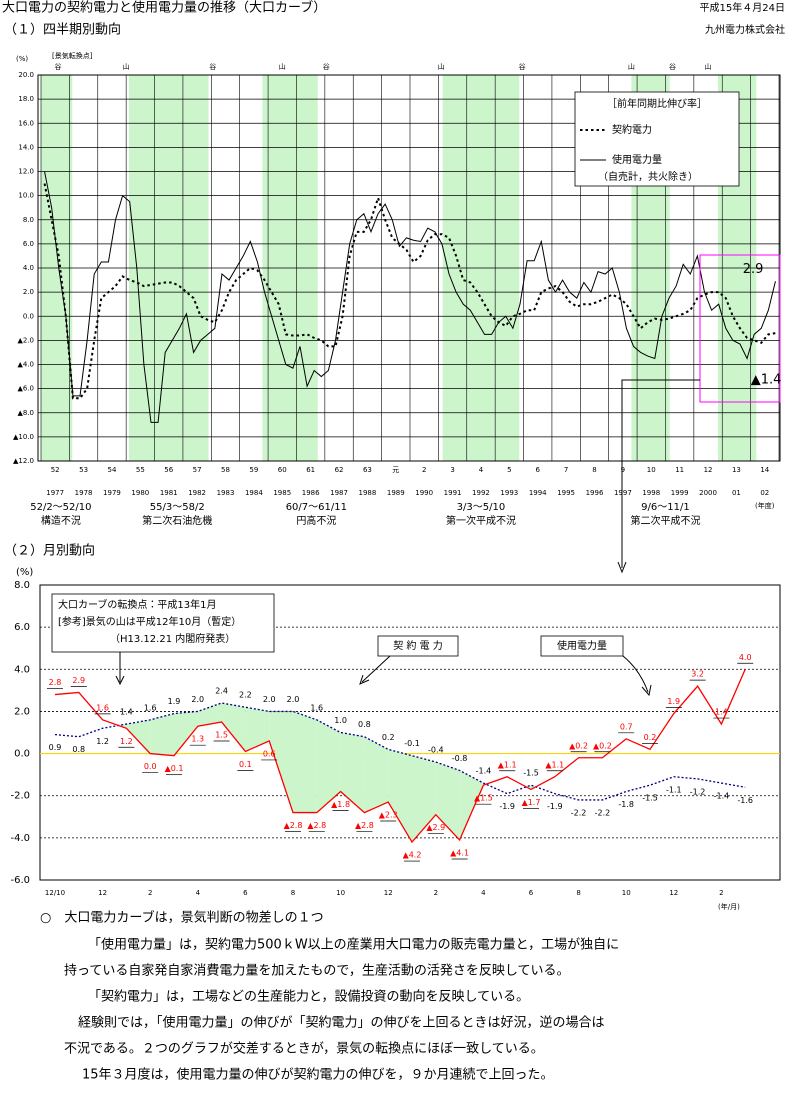 The image size is (791, 1099). Describe the element at coordinates (25, 365) in the screenshot. I see `y-tick-label: ▲4.0` at that location.